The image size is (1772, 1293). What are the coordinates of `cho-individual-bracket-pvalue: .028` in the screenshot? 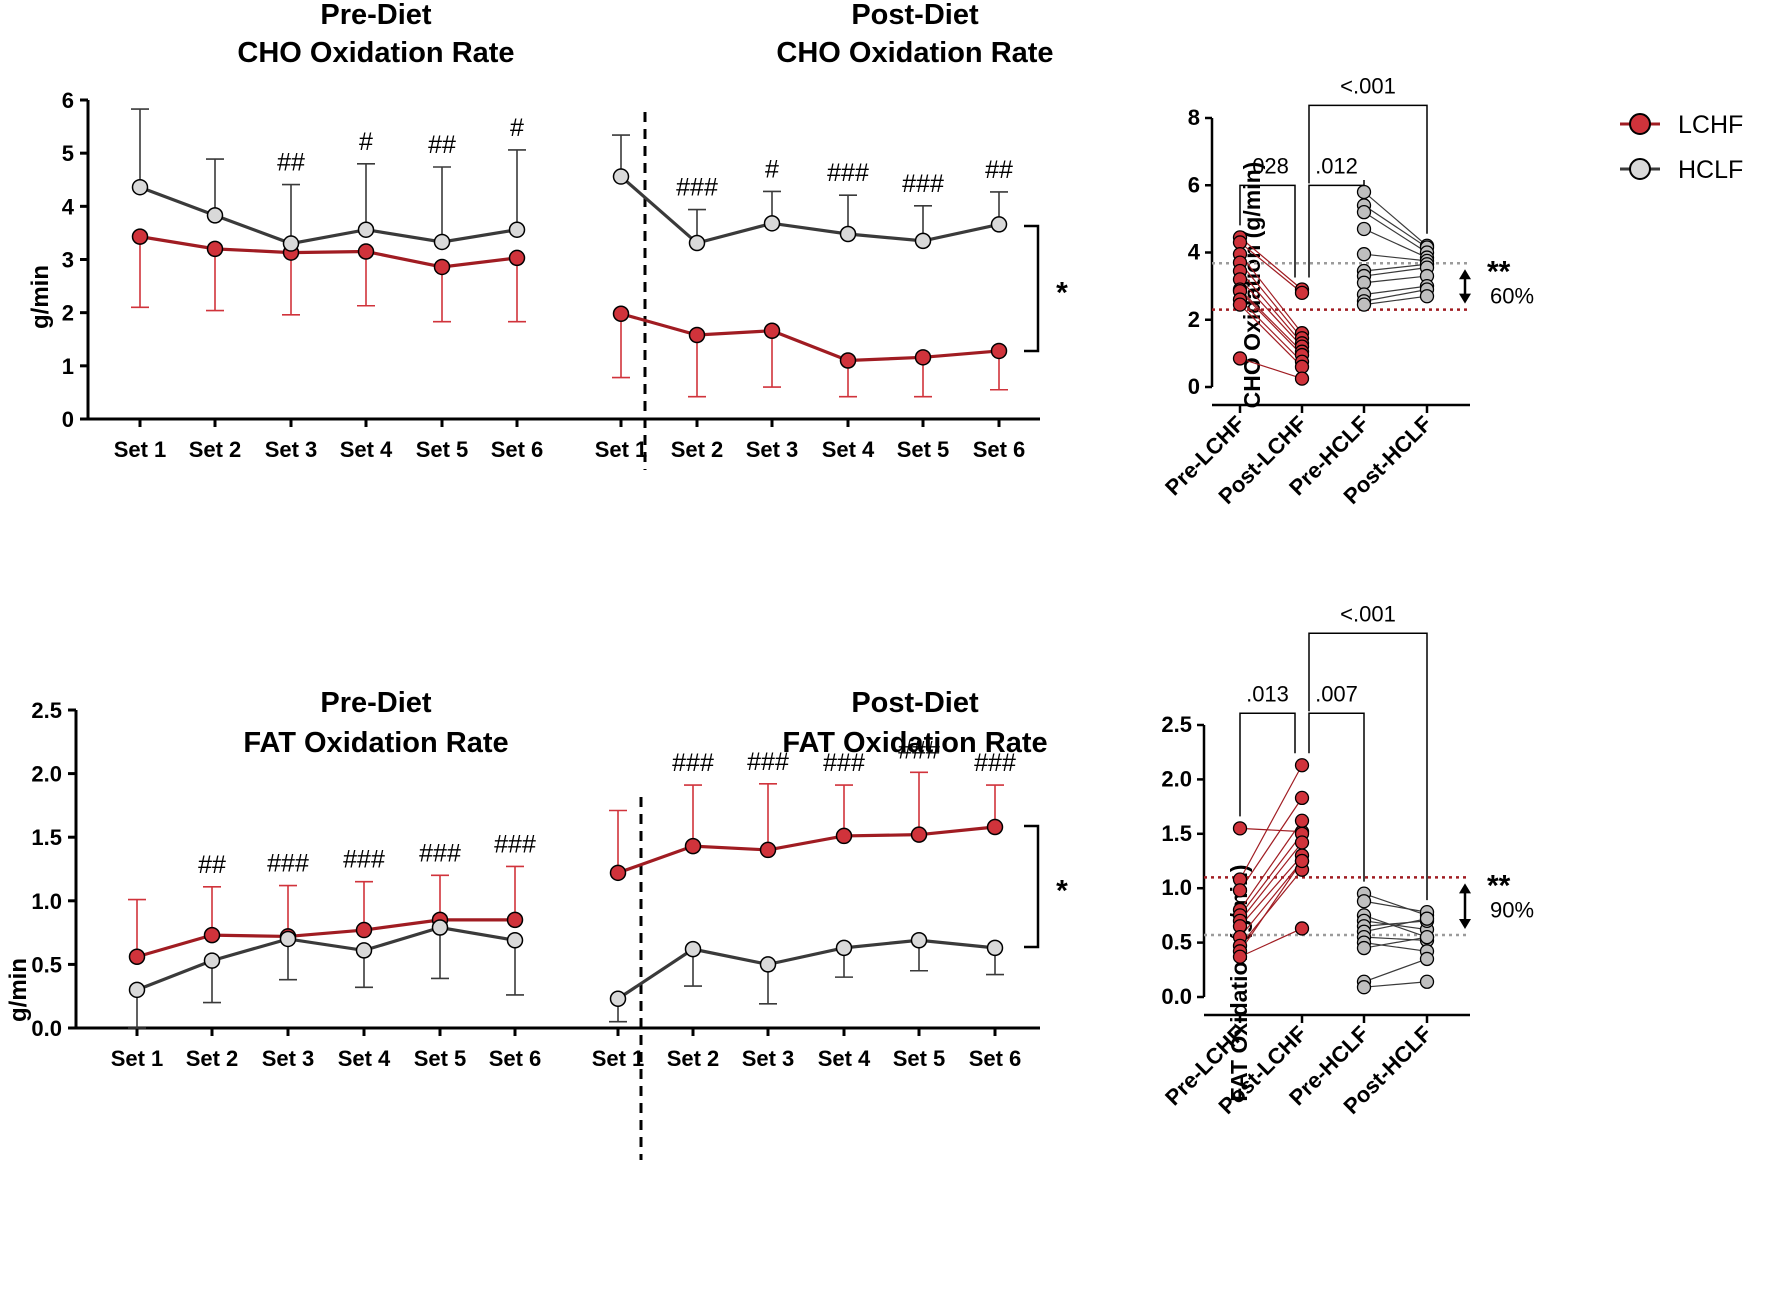 It's located at (1267, 165).